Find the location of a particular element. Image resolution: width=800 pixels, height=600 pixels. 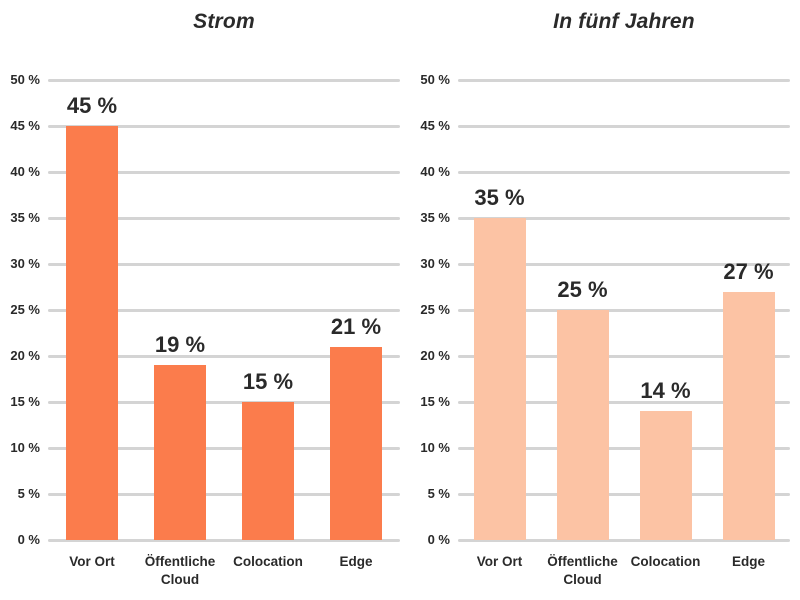

chart-title-strom: Strom is located at coordinates (224, 21).